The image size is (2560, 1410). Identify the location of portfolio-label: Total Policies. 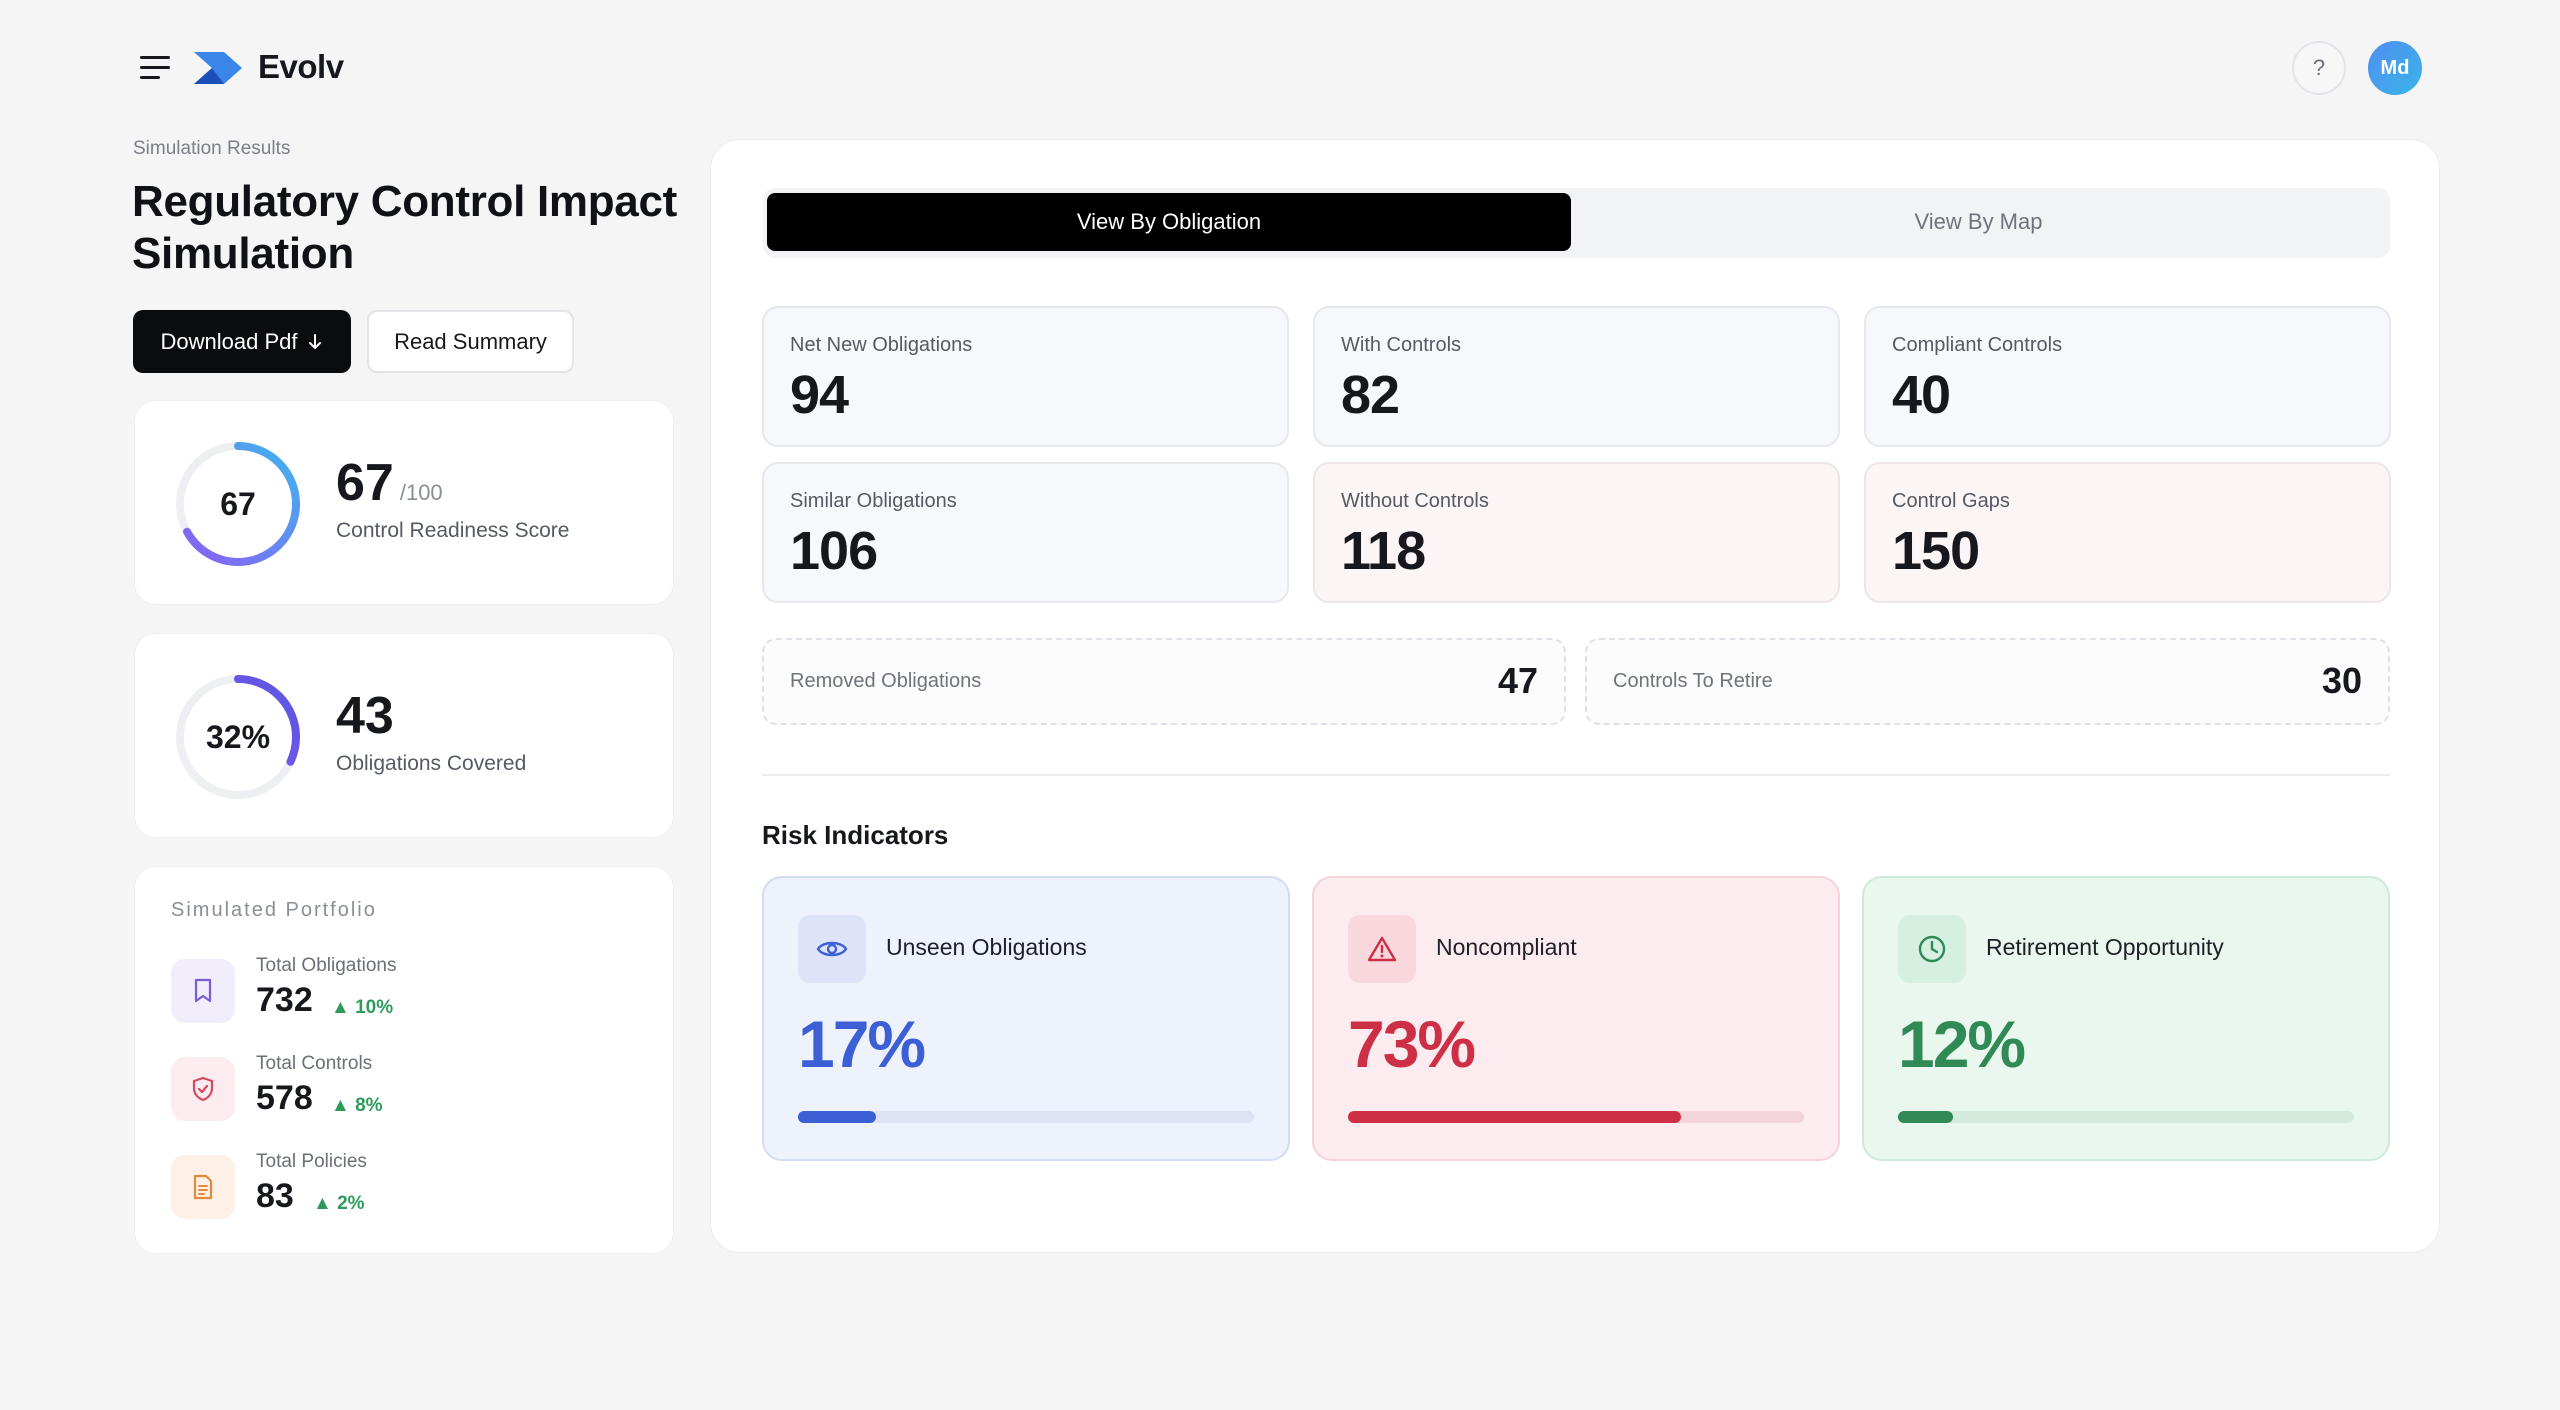
(311, 1161).